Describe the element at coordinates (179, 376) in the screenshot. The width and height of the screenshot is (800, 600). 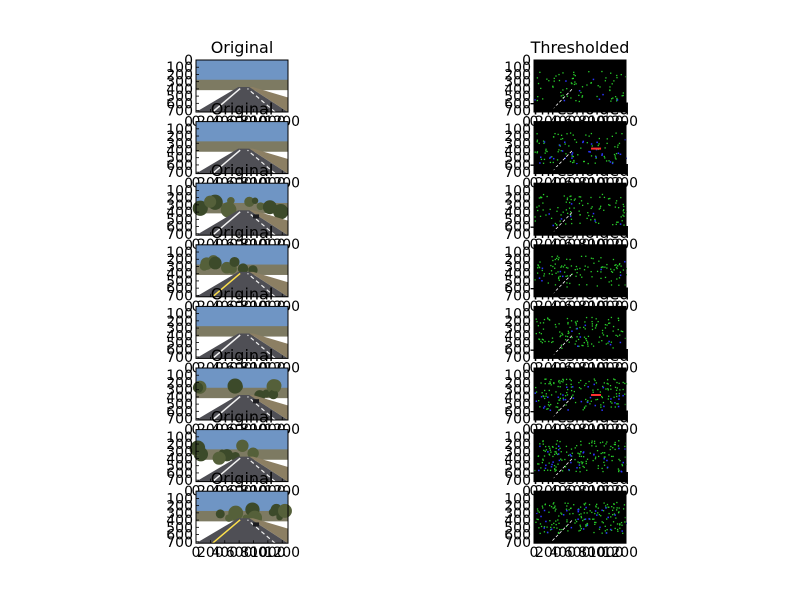
I see `y-tick-label: 100` at that location.